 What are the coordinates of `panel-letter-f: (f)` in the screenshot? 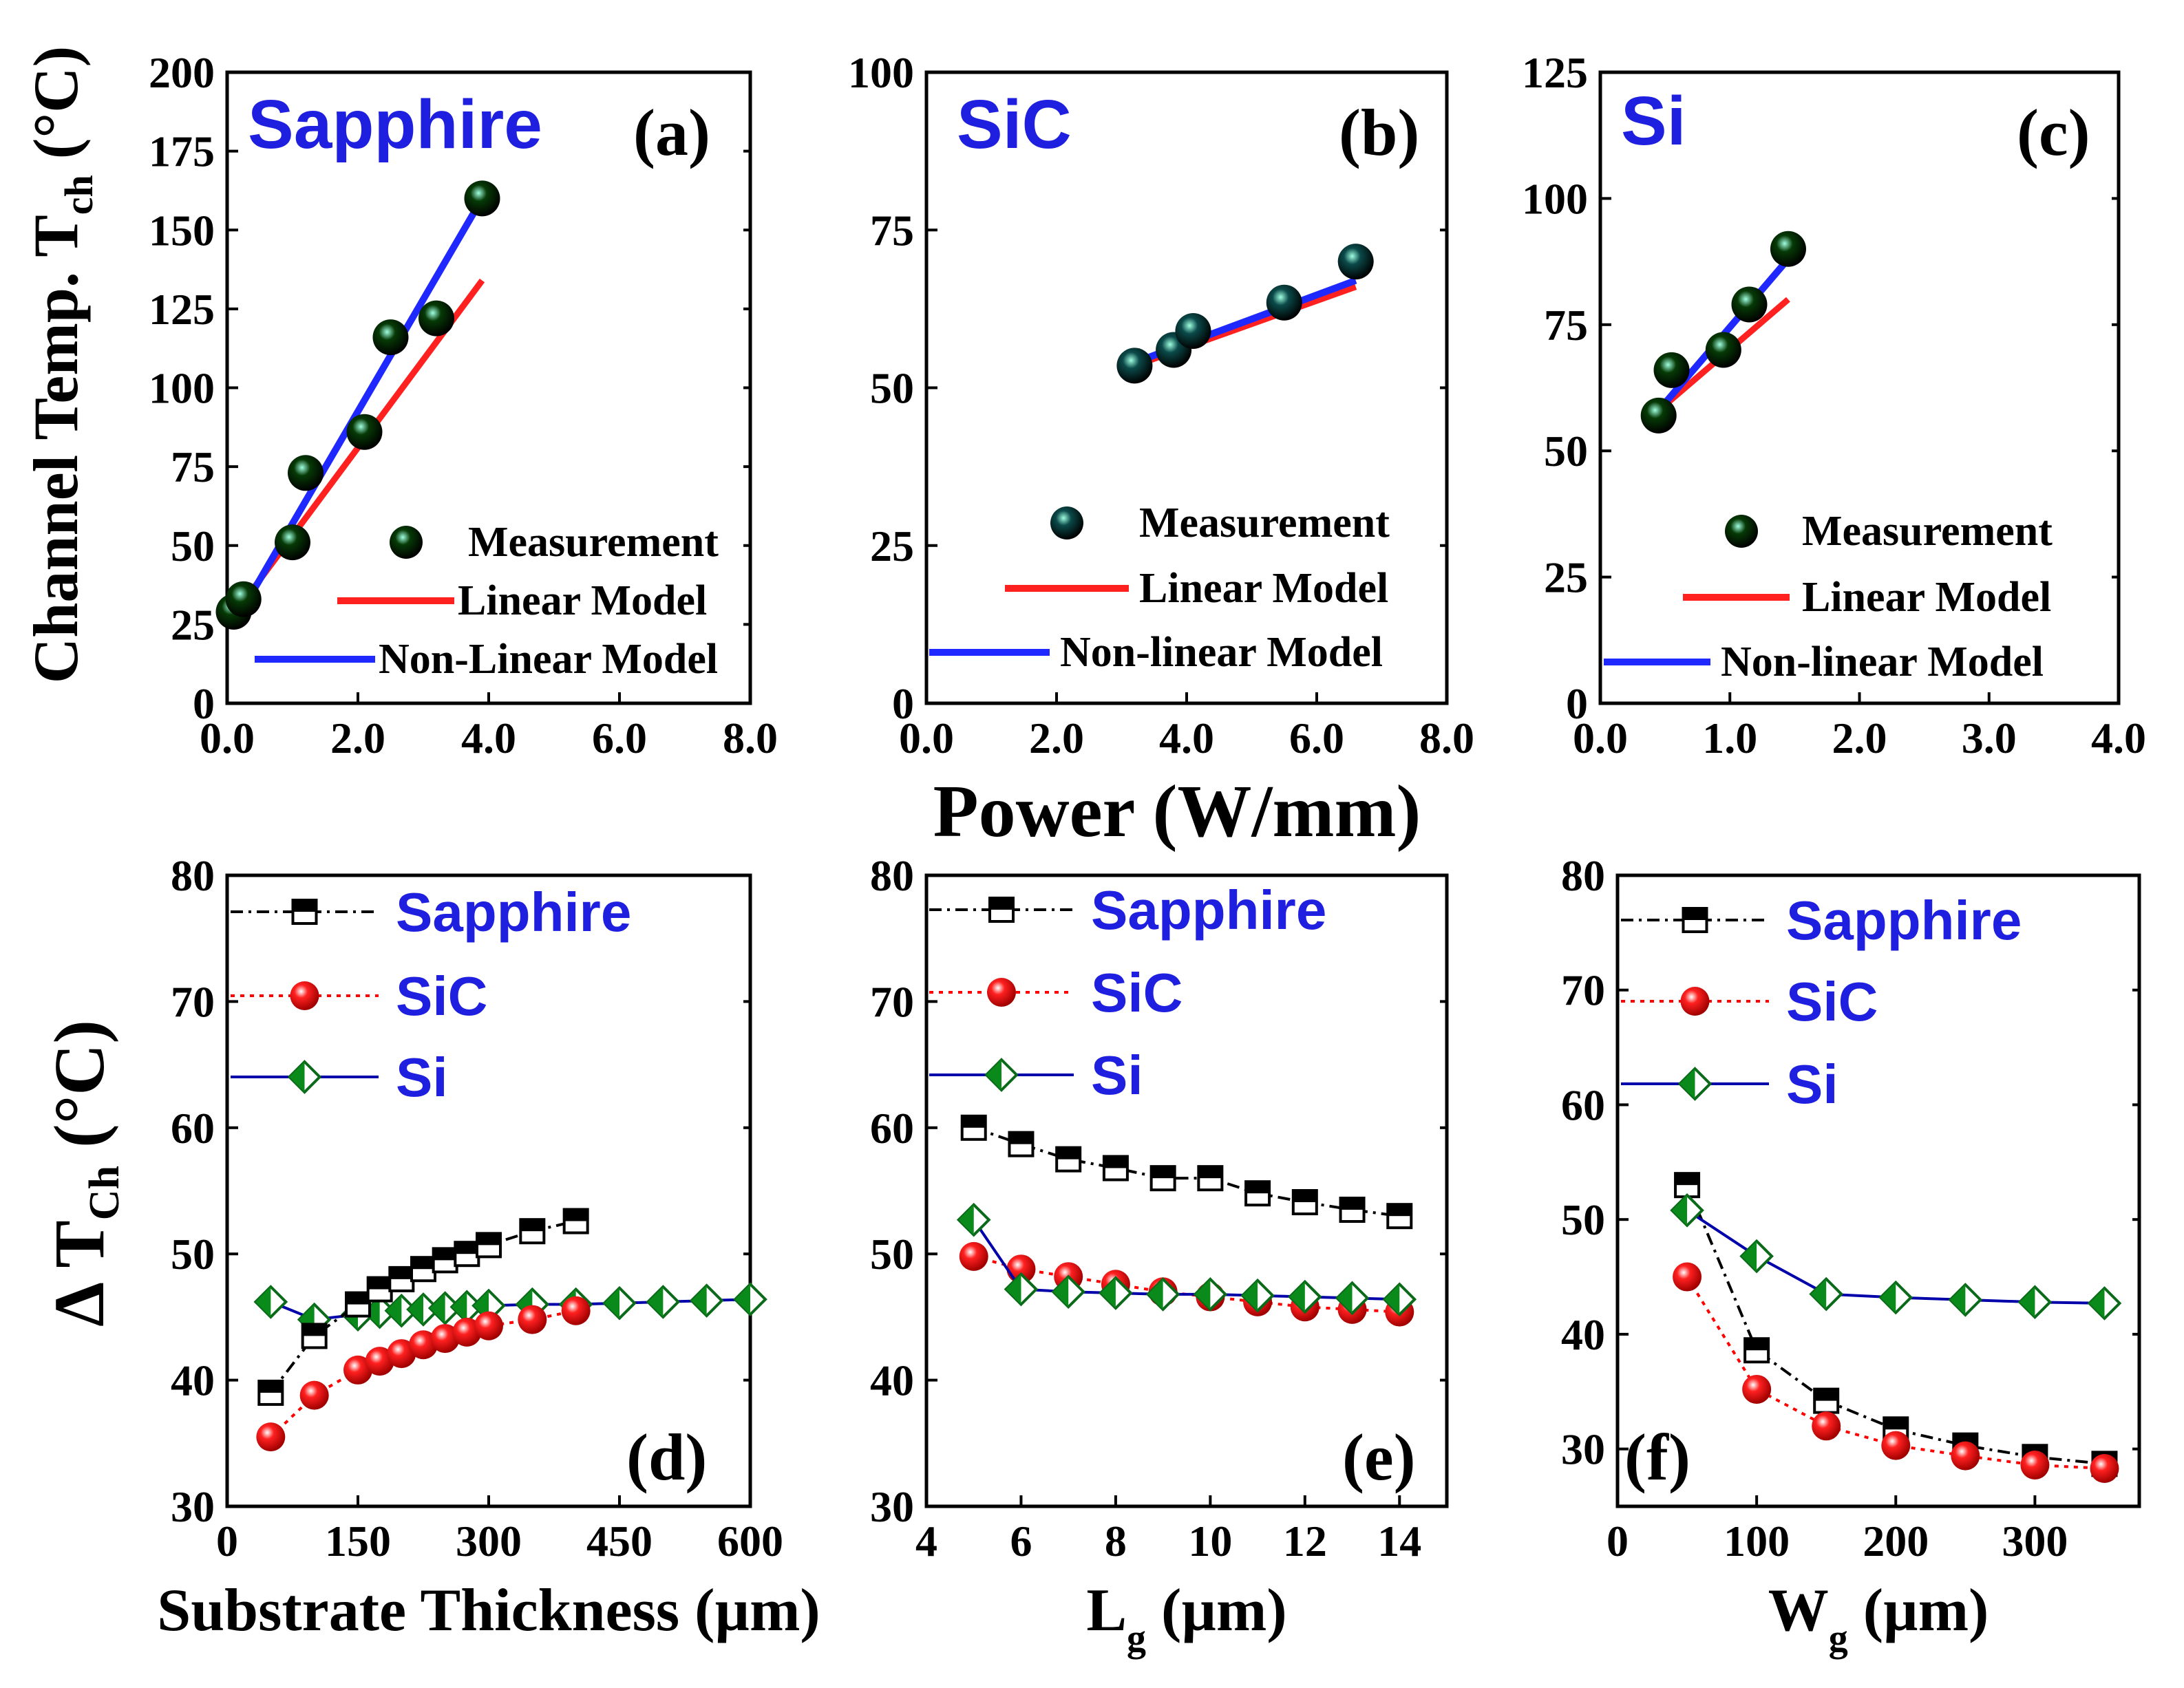 It's located at (1657, 1457).